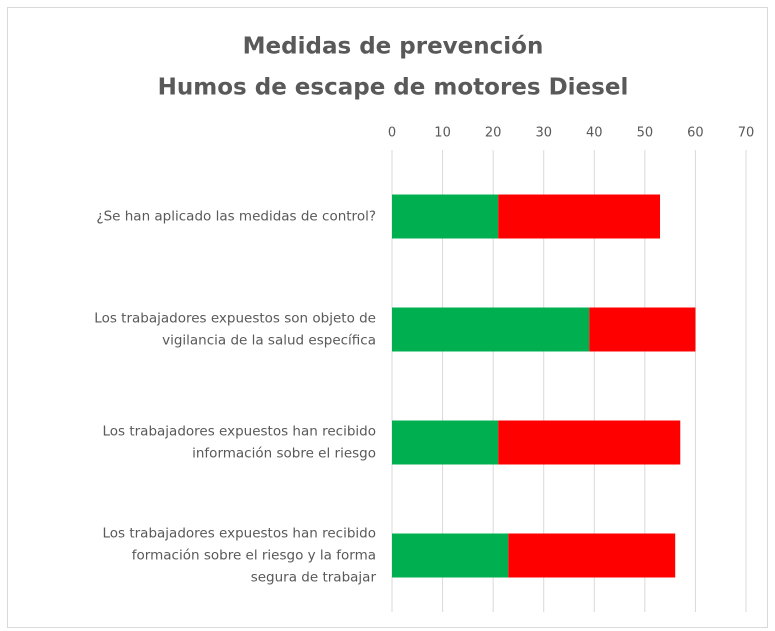  What do you see at coordinates (235, 319) in the screenshot?
I see `y-tick-label: Los trabajadores expuestos son objeto de` at bounding box center [235, 319].